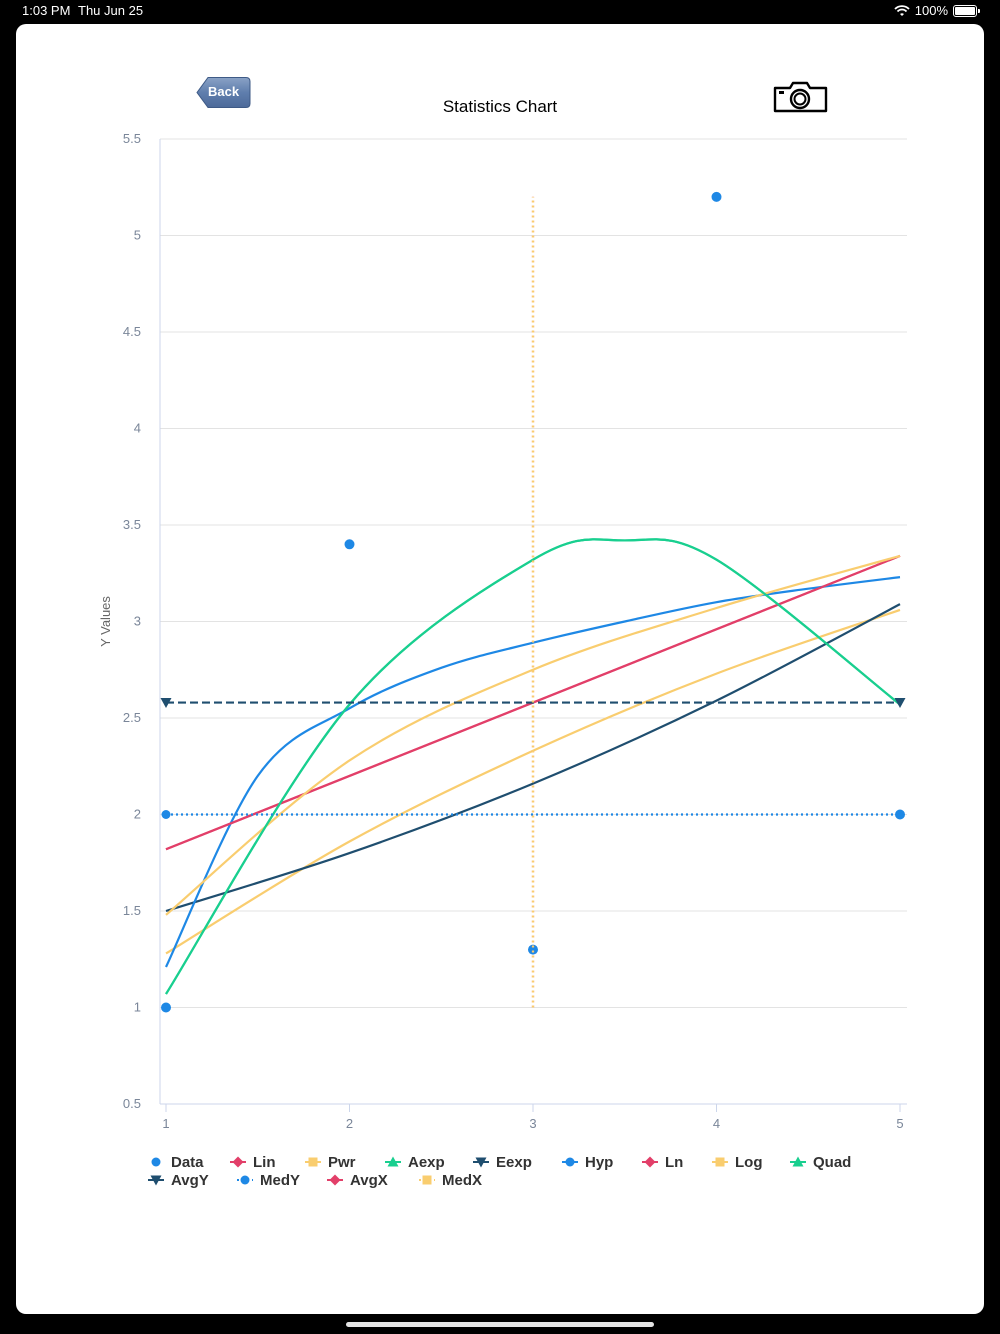 This screenshot has width=1000, height=1334. I want to click on legend-item-eexp: Eexp, so click(502, 1162).